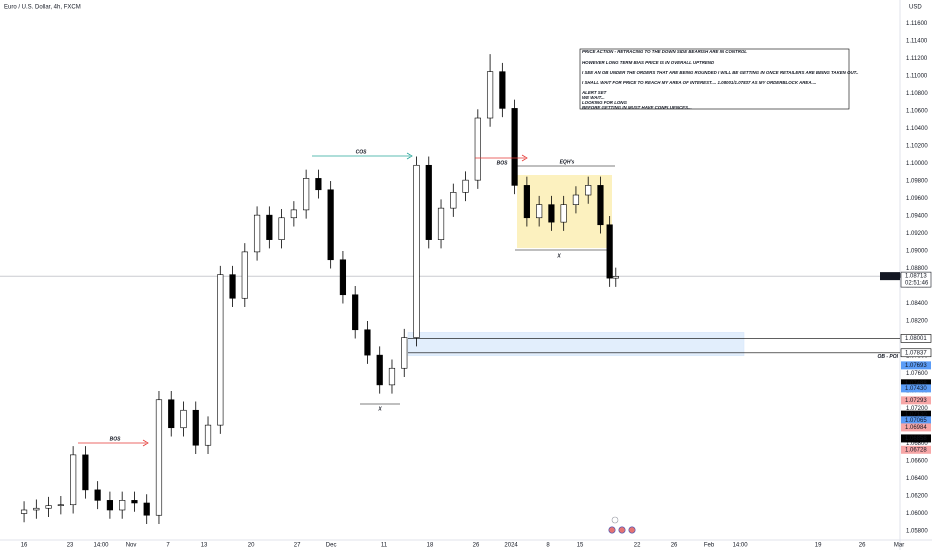  Describe the element at coordinates (917, 182) in the screenshot. I see `y-tick-label: 1.09800` at that location.